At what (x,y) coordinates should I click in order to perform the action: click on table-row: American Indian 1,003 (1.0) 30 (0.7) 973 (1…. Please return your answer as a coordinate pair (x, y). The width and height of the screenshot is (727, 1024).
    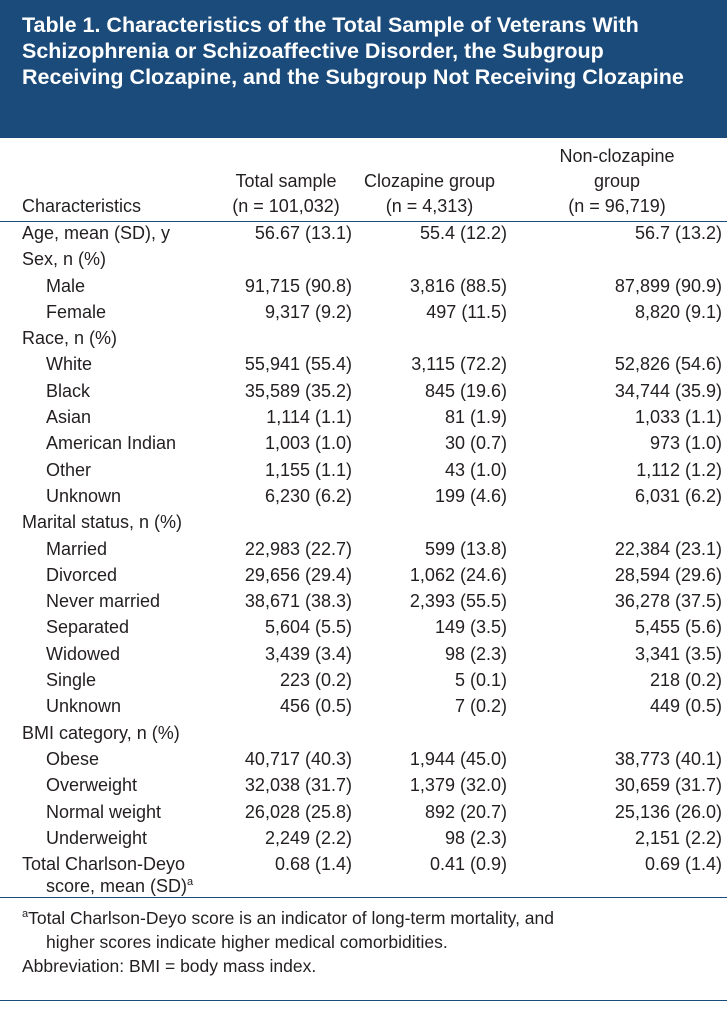
    Looking at the image, I should click on (363, 445).